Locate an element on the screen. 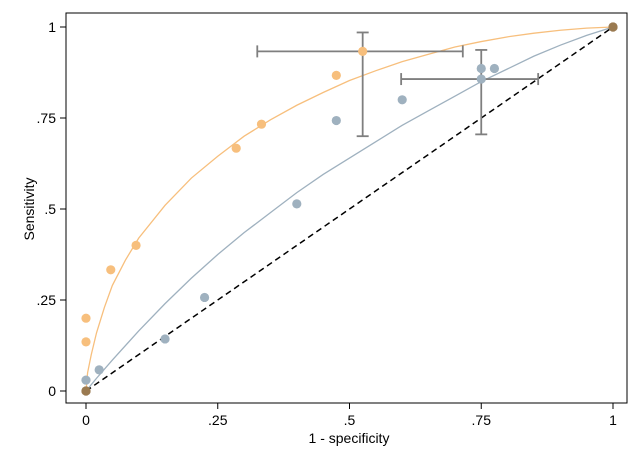 The width and height of the screenshot is (640, 465). x-tick-label-2: .25 is located at coordinates (218, 420).